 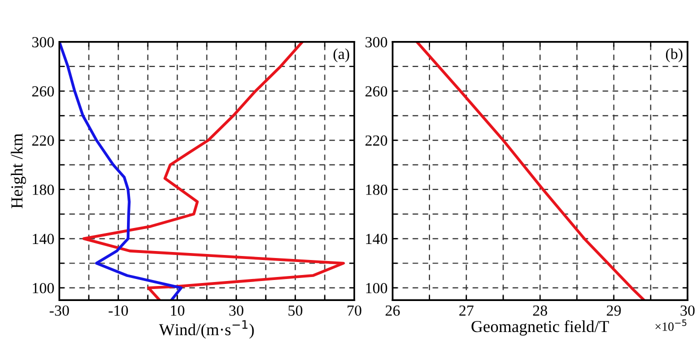 What do you see at coordinates (613, 310) in the screenshot?
I see `x-tick-label: 29` at bounding box center [613, 310].